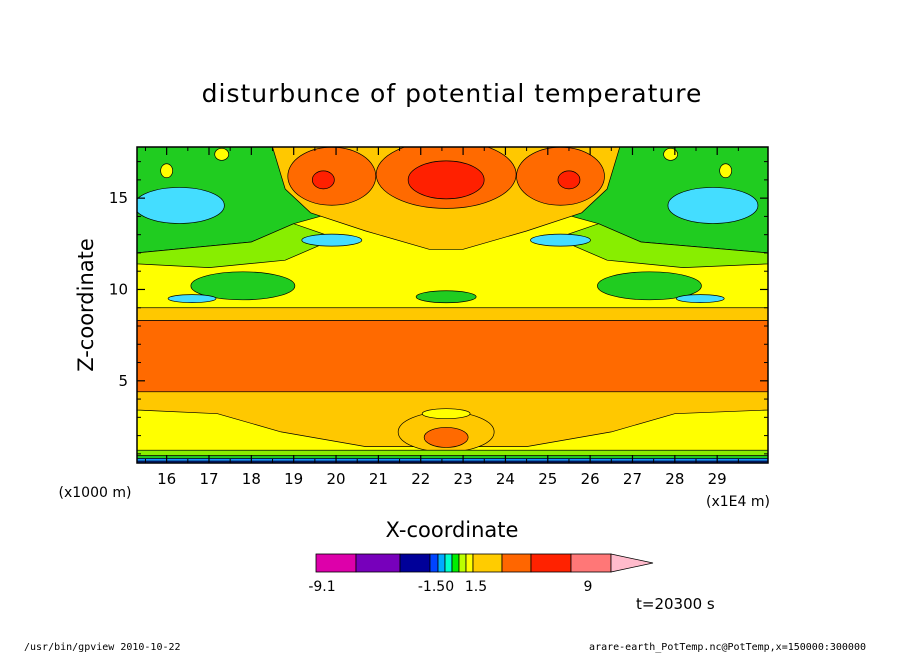 Image resolution: width=904 pixels, height=654 pixels. I want to click on cyan-patch-left, so click(181, 205).